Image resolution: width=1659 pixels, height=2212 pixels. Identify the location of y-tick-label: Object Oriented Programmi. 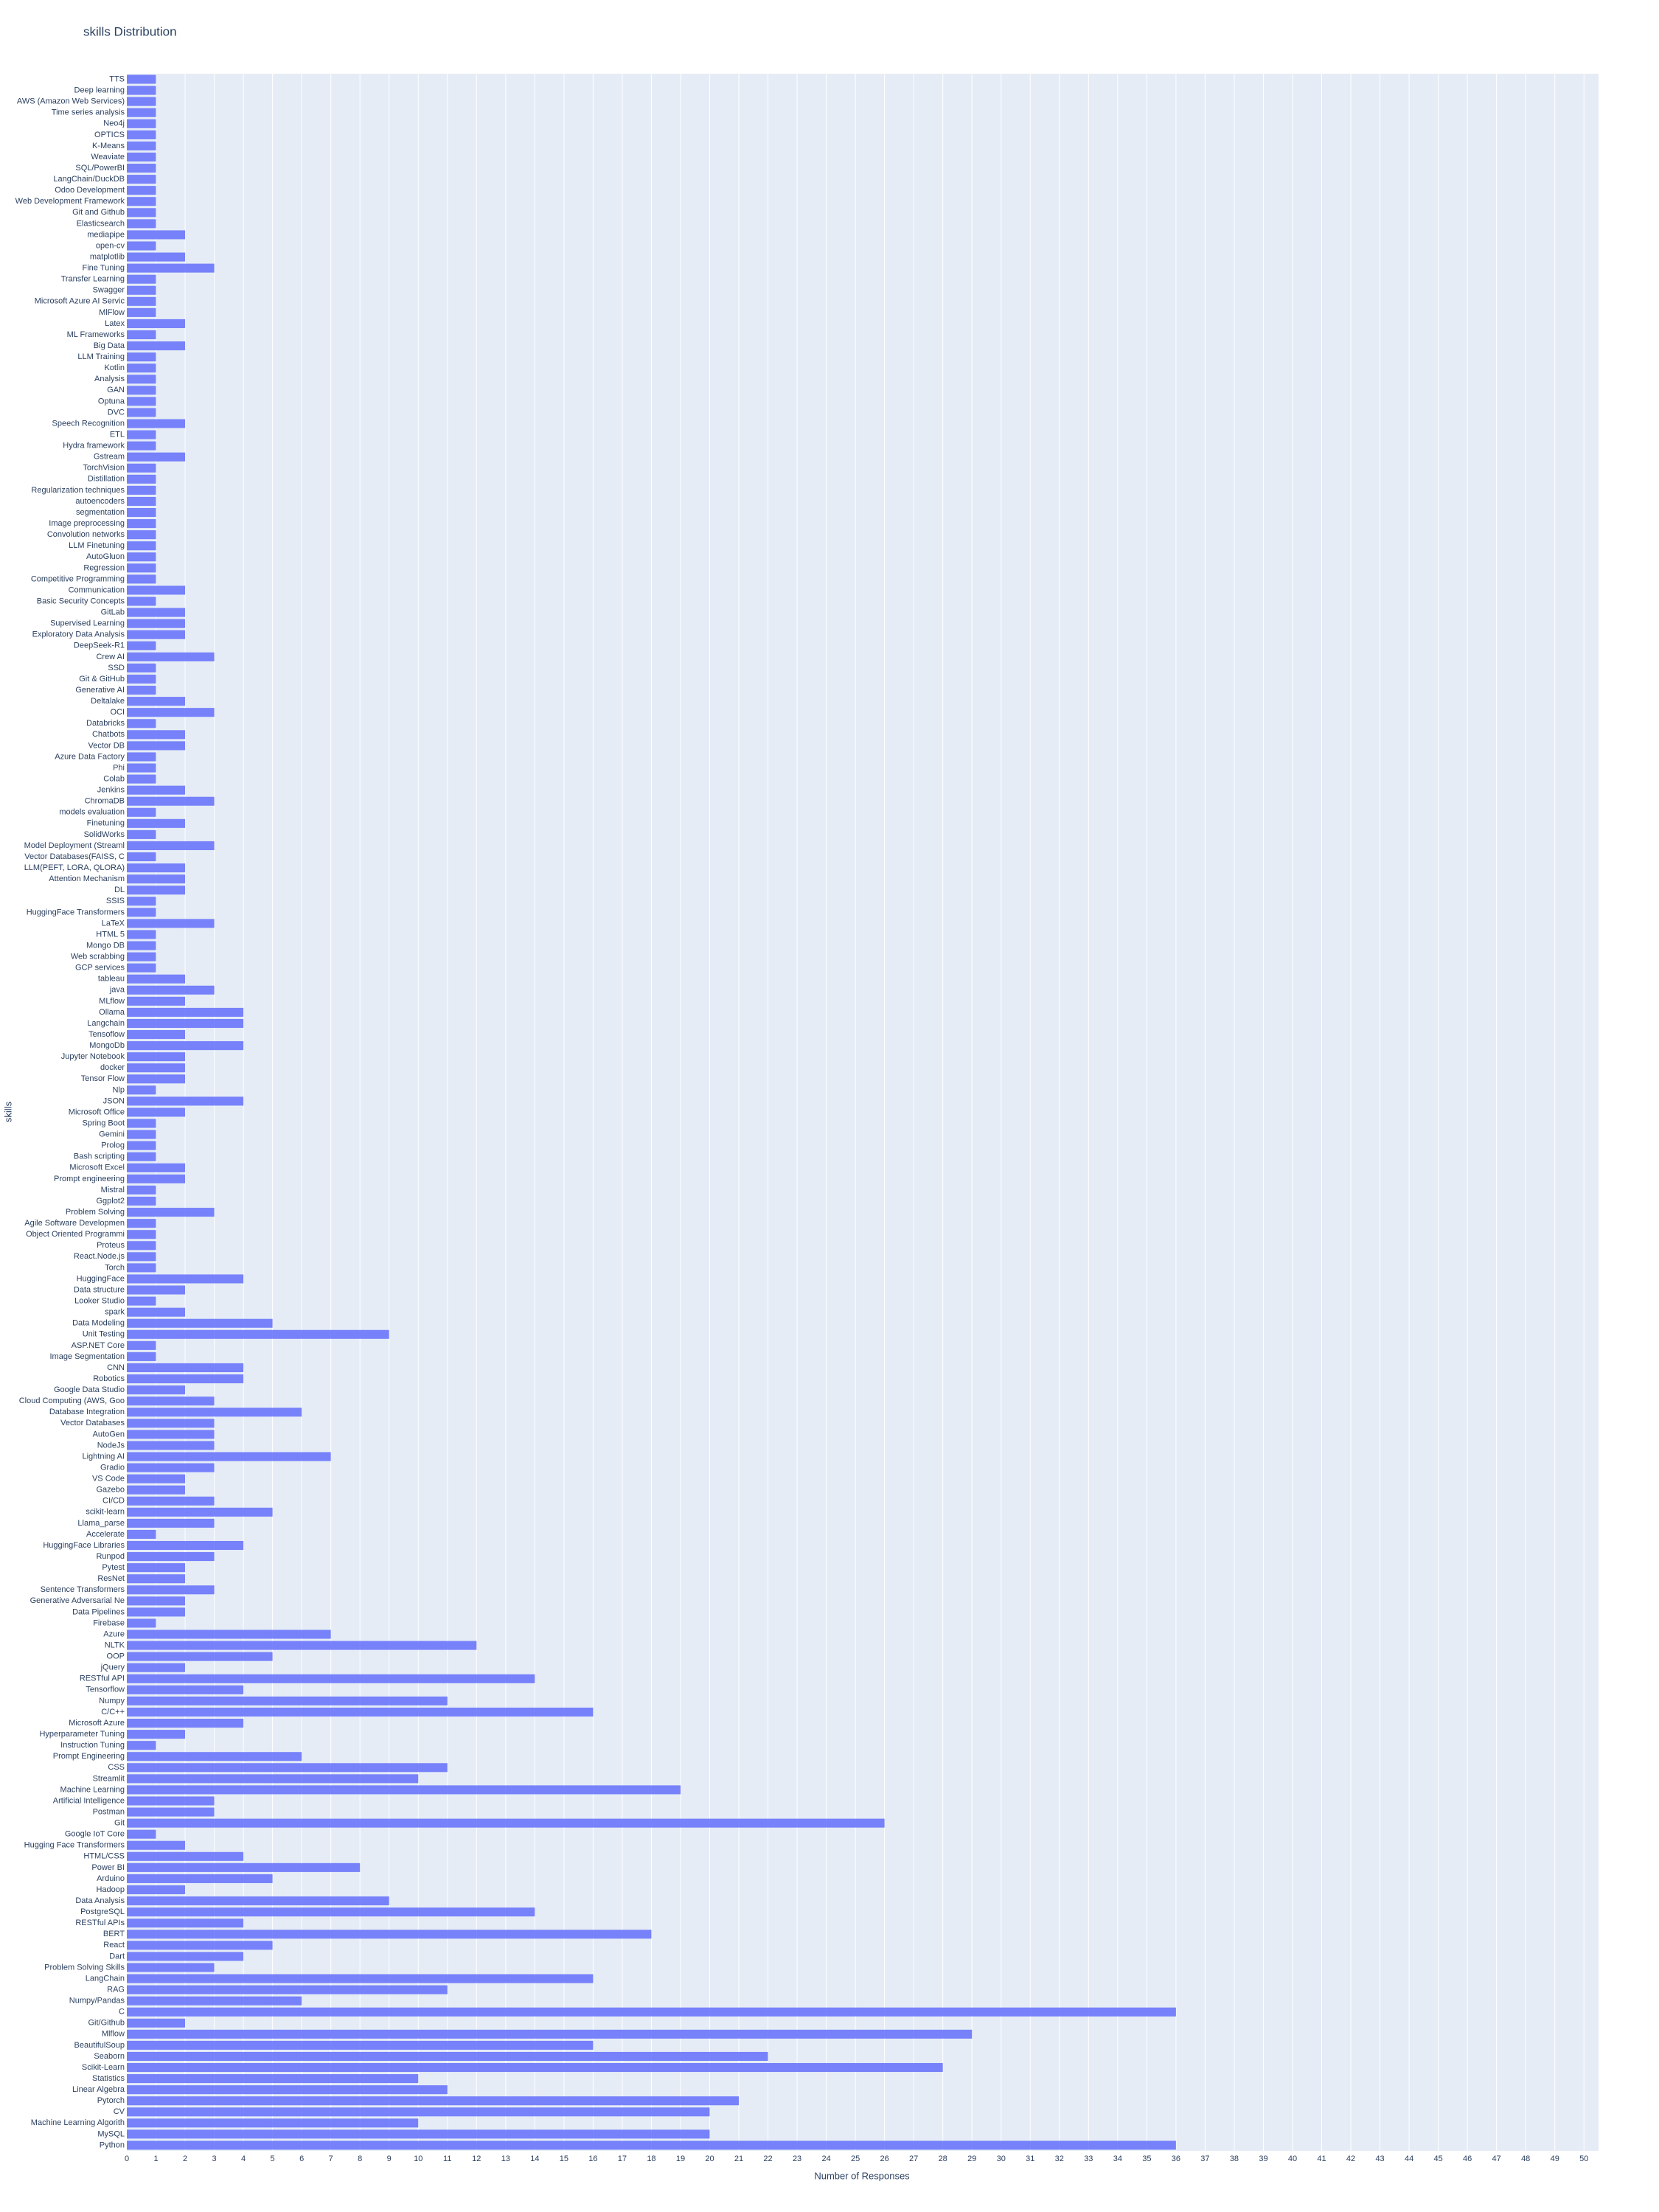
(75, 1234).